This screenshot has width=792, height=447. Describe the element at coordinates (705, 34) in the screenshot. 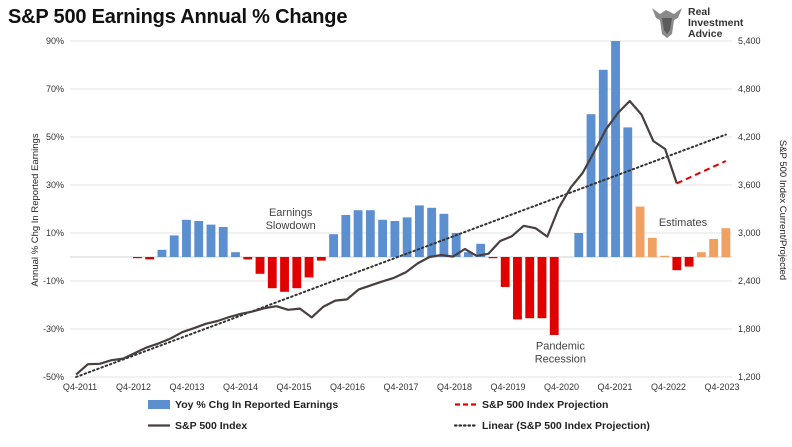

I see `logo-line-3: Advice` at that location.